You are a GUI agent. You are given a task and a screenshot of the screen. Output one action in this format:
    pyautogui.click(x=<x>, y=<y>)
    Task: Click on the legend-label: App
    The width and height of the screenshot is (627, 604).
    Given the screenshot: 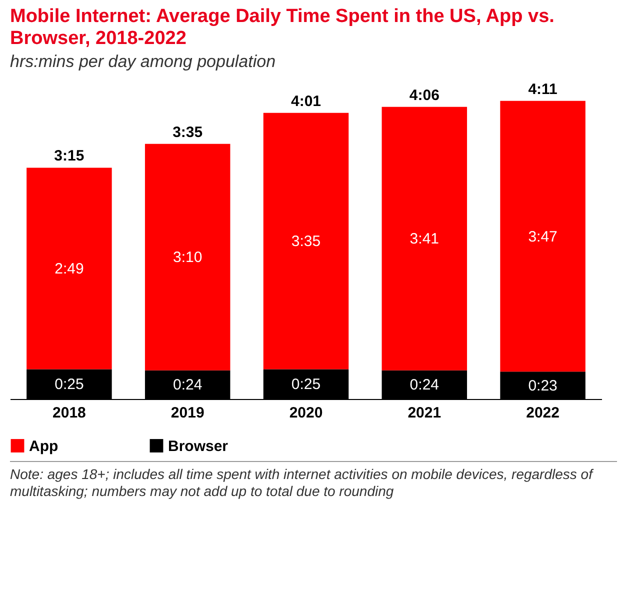 What is the action you would take?
    pyautogui.click(x=43, y=446)
    